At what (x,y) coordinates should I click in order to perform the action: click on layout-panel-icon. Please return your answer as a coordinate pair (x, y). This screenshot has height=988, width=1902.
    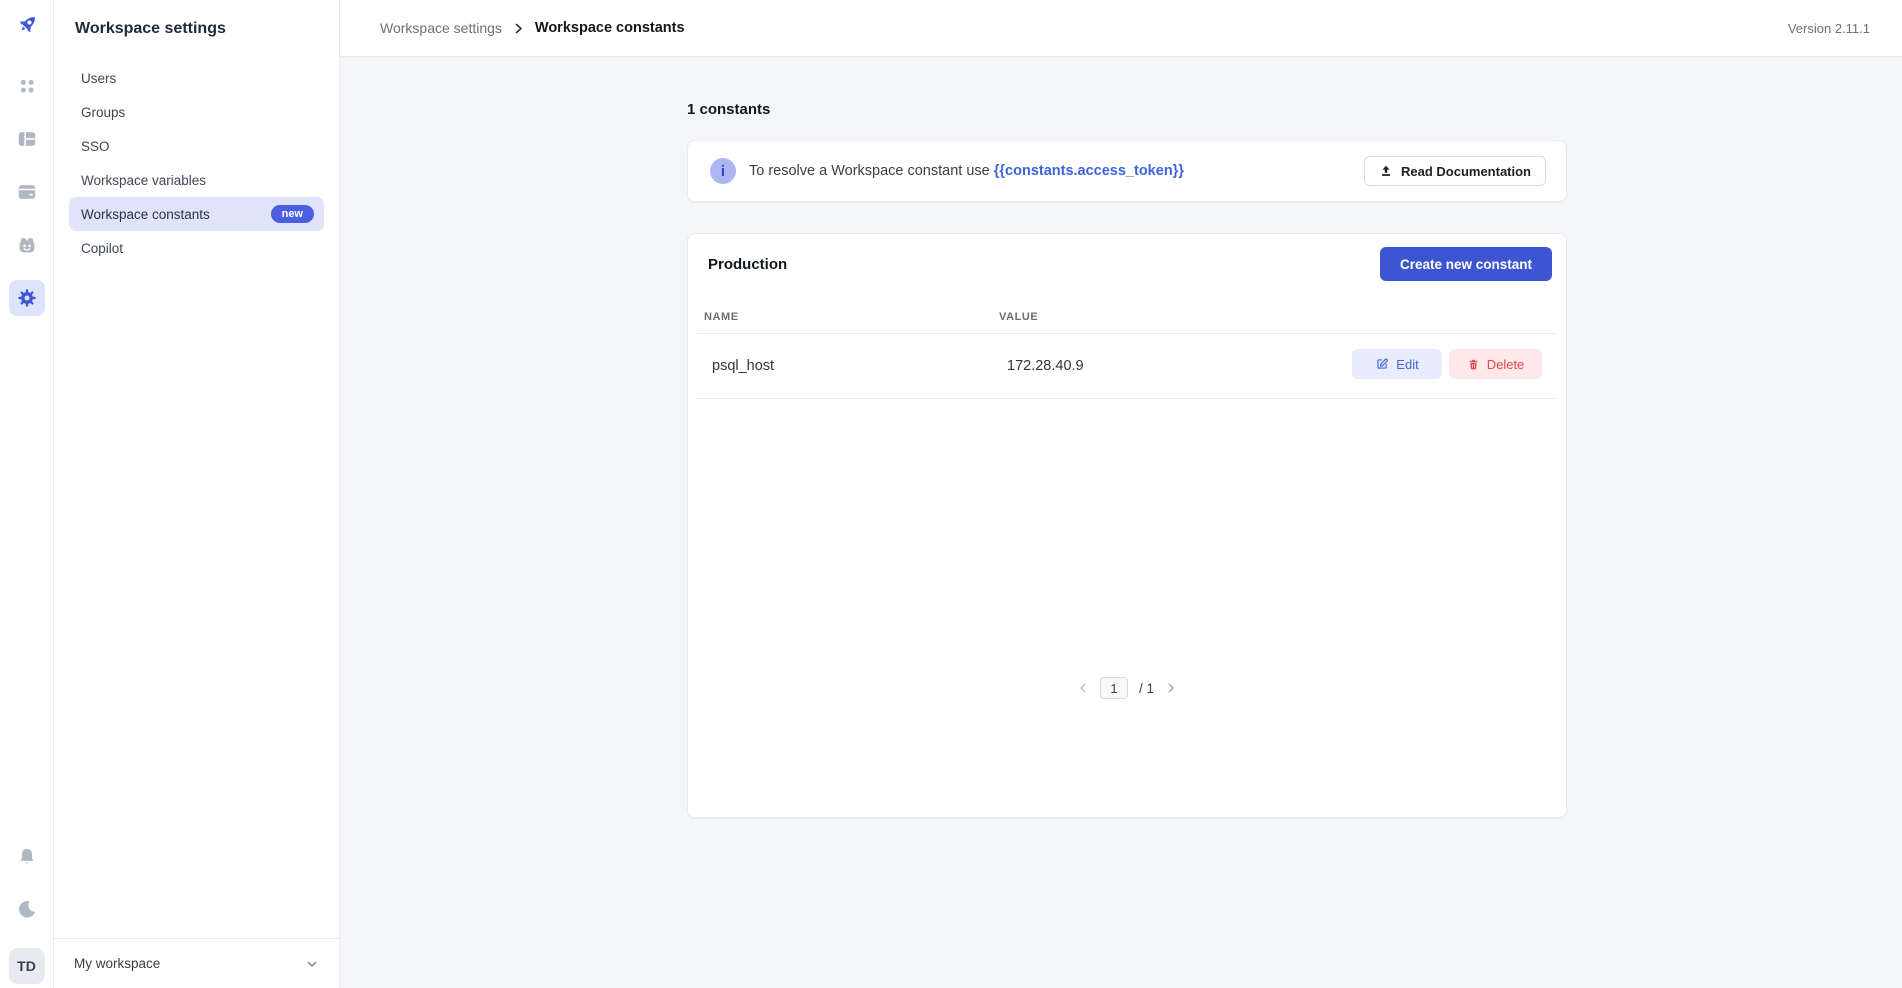
    Looking at the image, I should click on (27, 139).